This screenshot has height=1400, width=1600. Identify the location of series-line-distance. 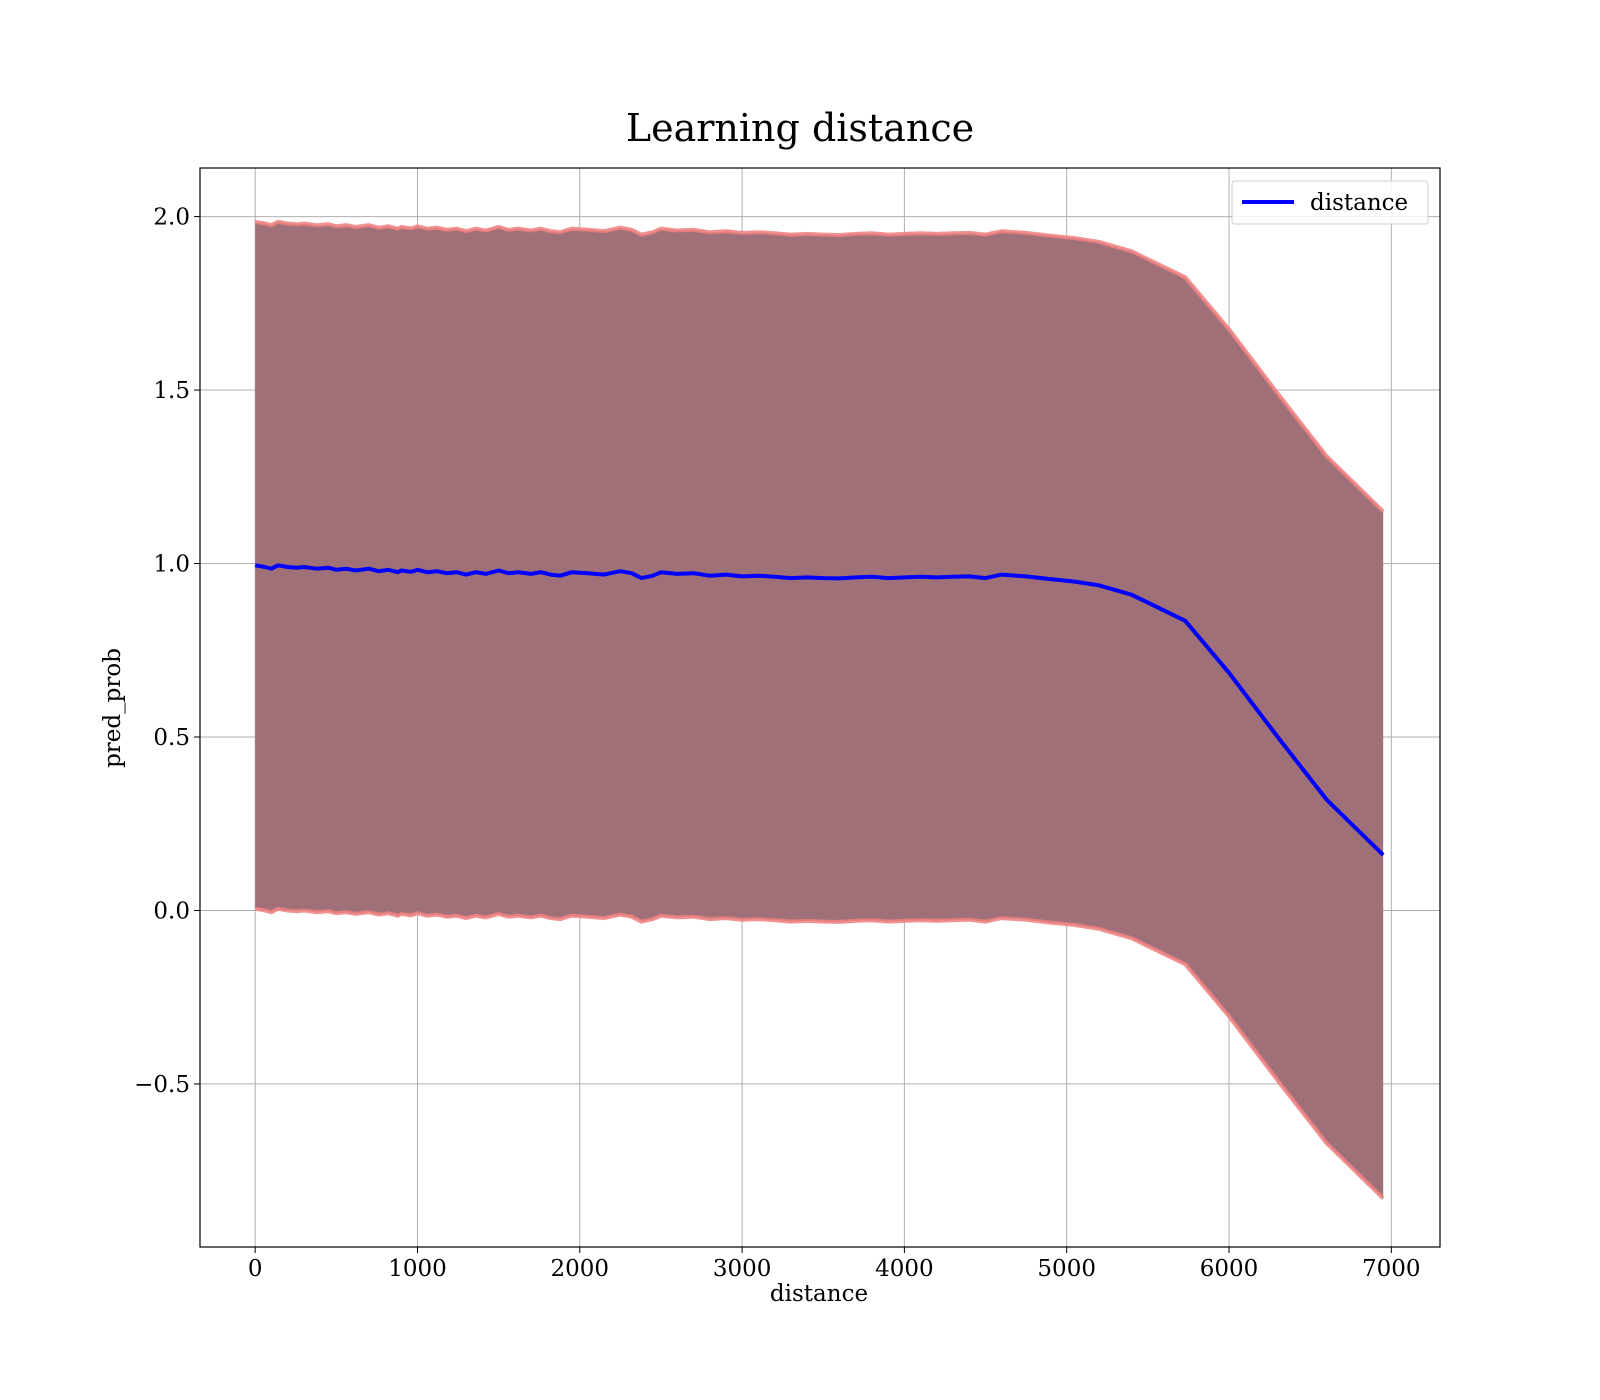
(819, 710).